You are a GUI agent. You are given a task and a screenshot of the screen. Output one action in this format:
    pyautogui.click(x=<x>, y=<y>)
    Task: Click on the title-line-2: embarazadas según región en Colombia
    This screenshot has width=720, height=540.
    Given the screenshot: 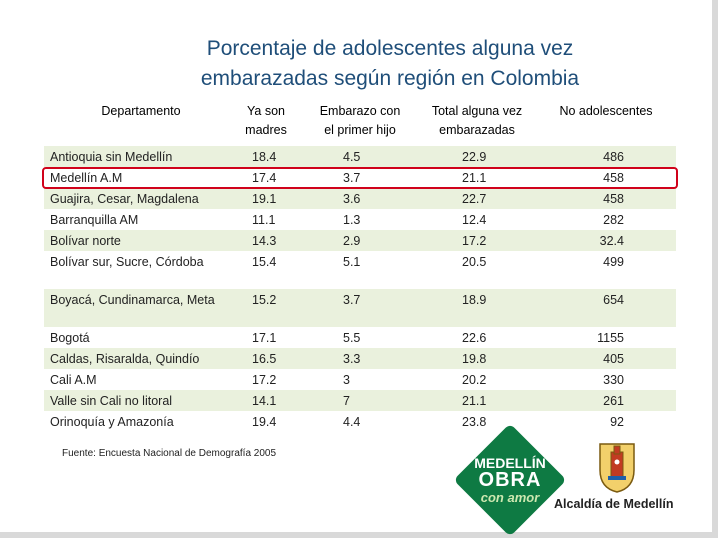 What is the action you would take?
    pyautogui.click(x=390, y=78)
    